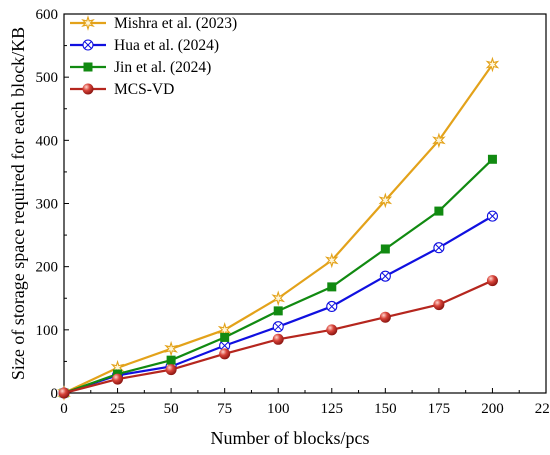  I want to click on y-tick-label: 100, so click(47, 331).